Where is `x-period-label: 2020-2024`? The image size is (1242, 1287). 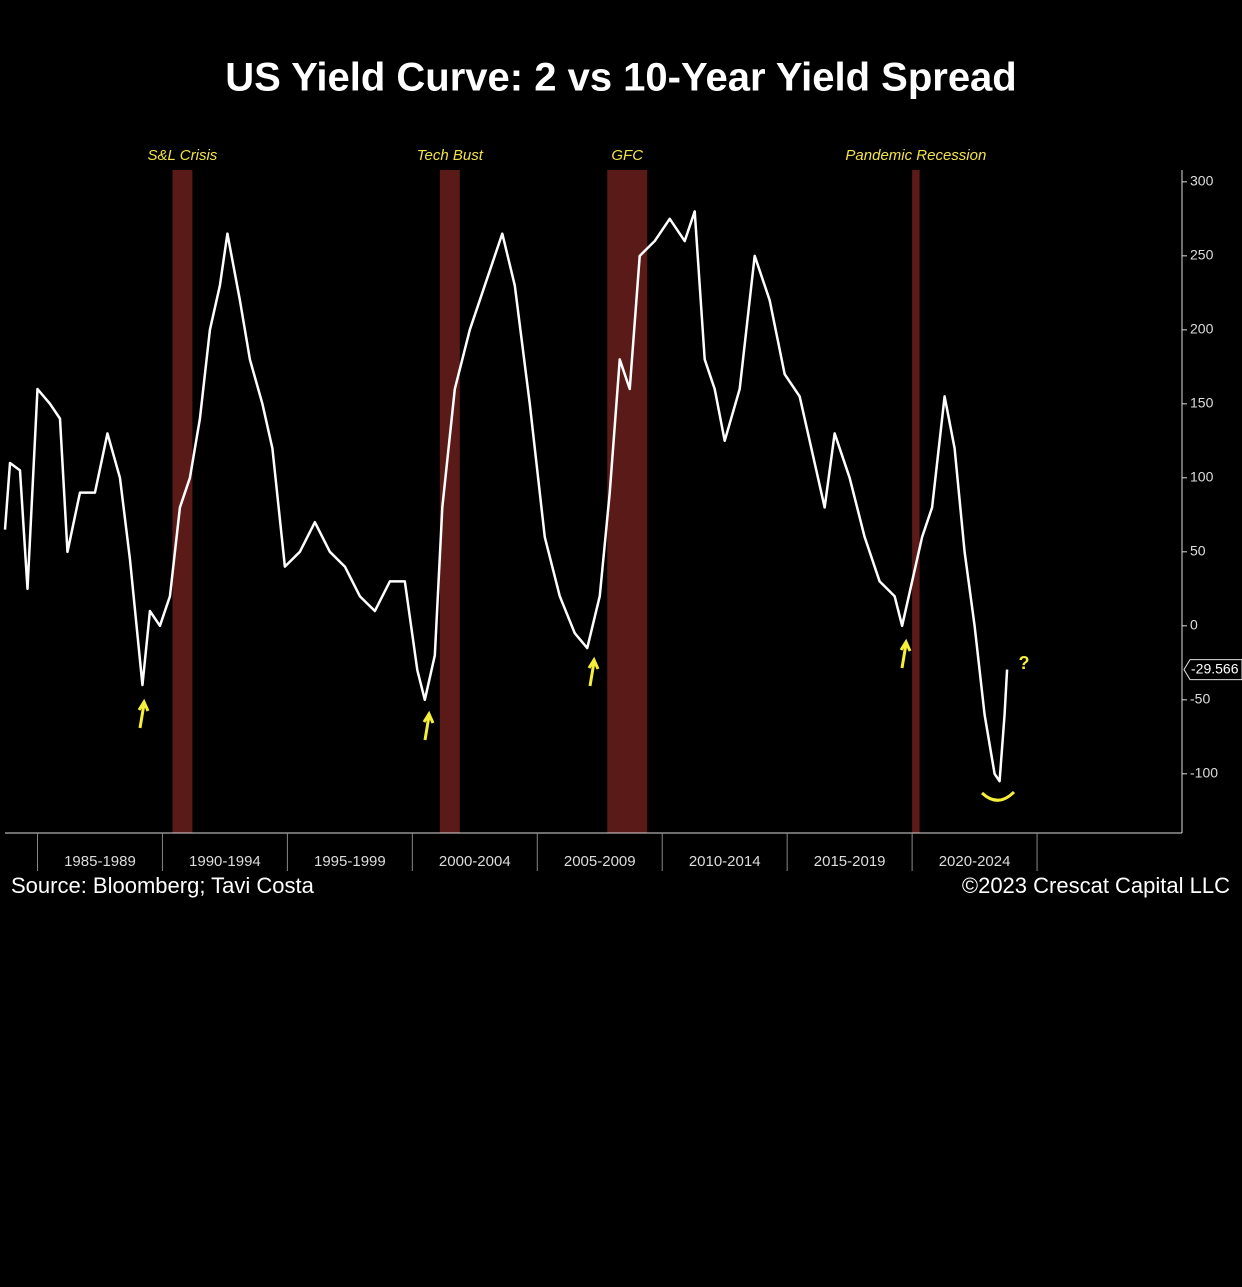
x-period-label: 2020-2024 is located at coordinates (975, 861).